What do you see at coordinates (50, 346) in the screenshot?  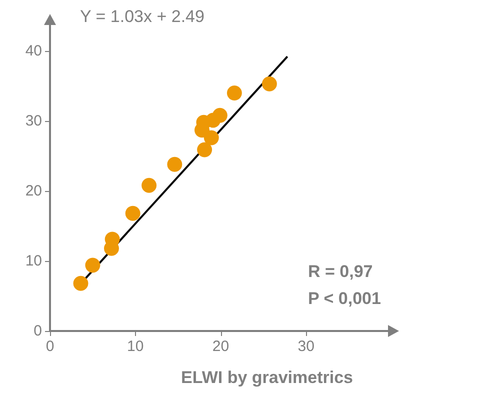 I see `x-tick-label: 0` at bounding box center [50, 346].